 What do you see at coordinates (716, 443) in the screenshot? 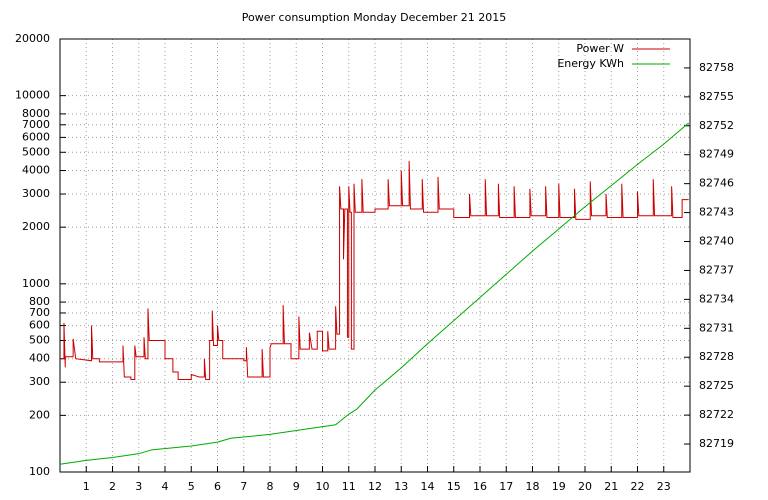
I see `y2-tick-label: 82719` at bounding box center [716, 443].